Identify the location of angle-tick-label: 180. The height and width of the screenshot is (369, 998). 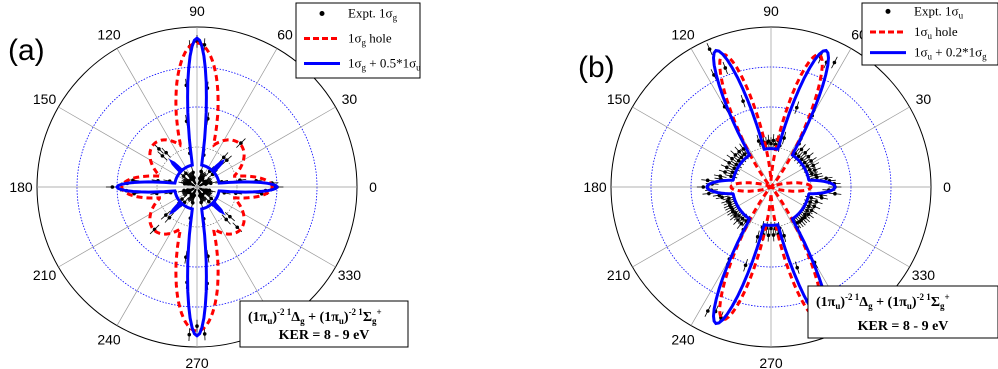
(595, 187).